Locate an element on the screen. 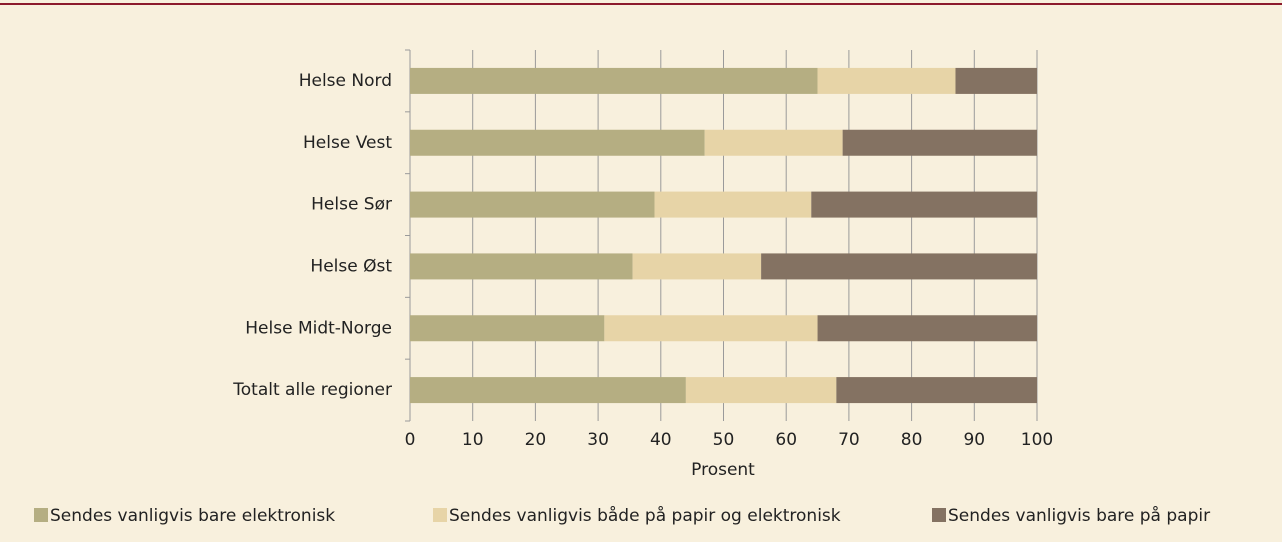 The image size is (1282, 542). x-tick-label: 60 is located at coordinates (786, 440).